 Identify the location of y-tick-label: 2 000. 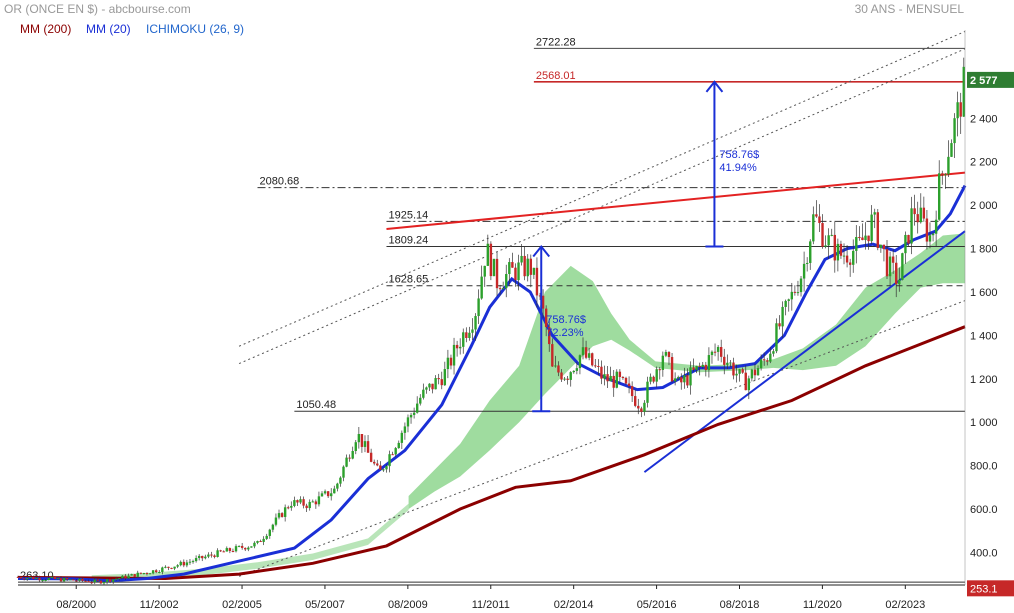
(984, 206).